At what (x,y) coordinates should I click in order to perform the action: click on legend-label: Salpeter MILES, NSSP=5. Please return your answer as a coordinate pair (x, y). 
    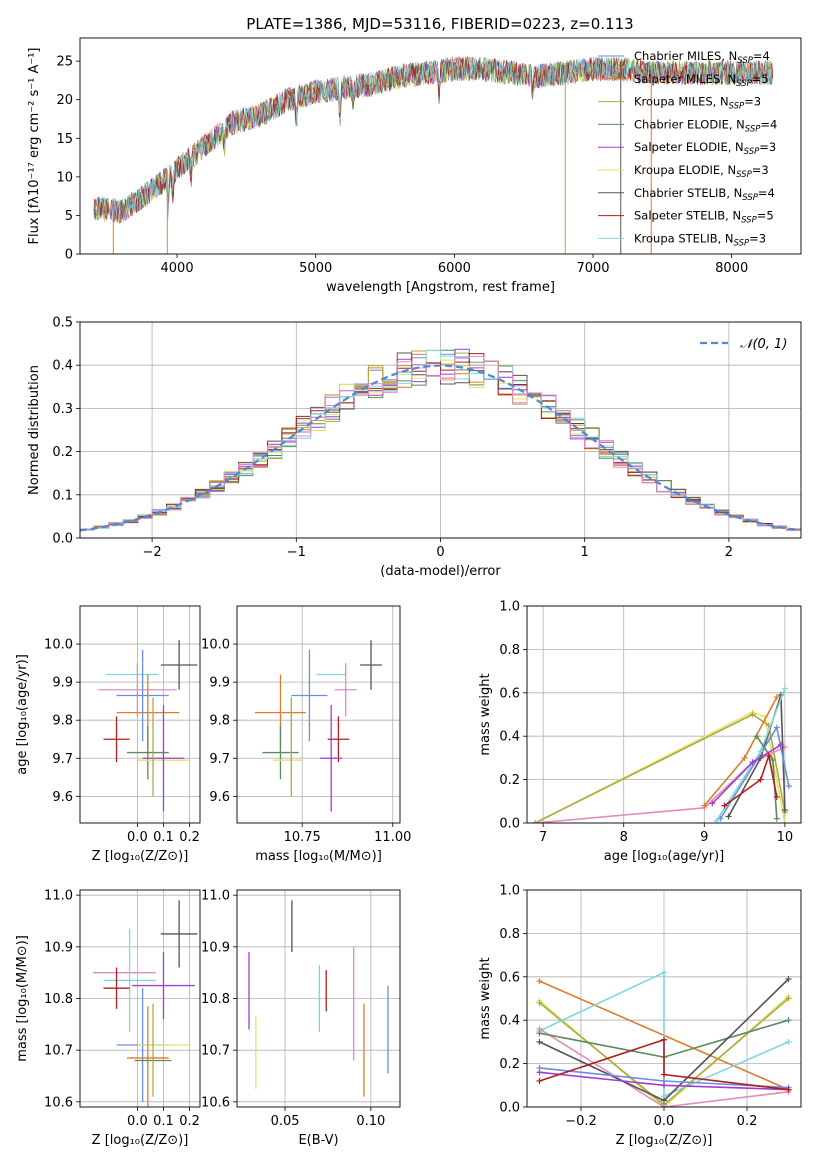
    Looking at the image, I should click on (701, 80).